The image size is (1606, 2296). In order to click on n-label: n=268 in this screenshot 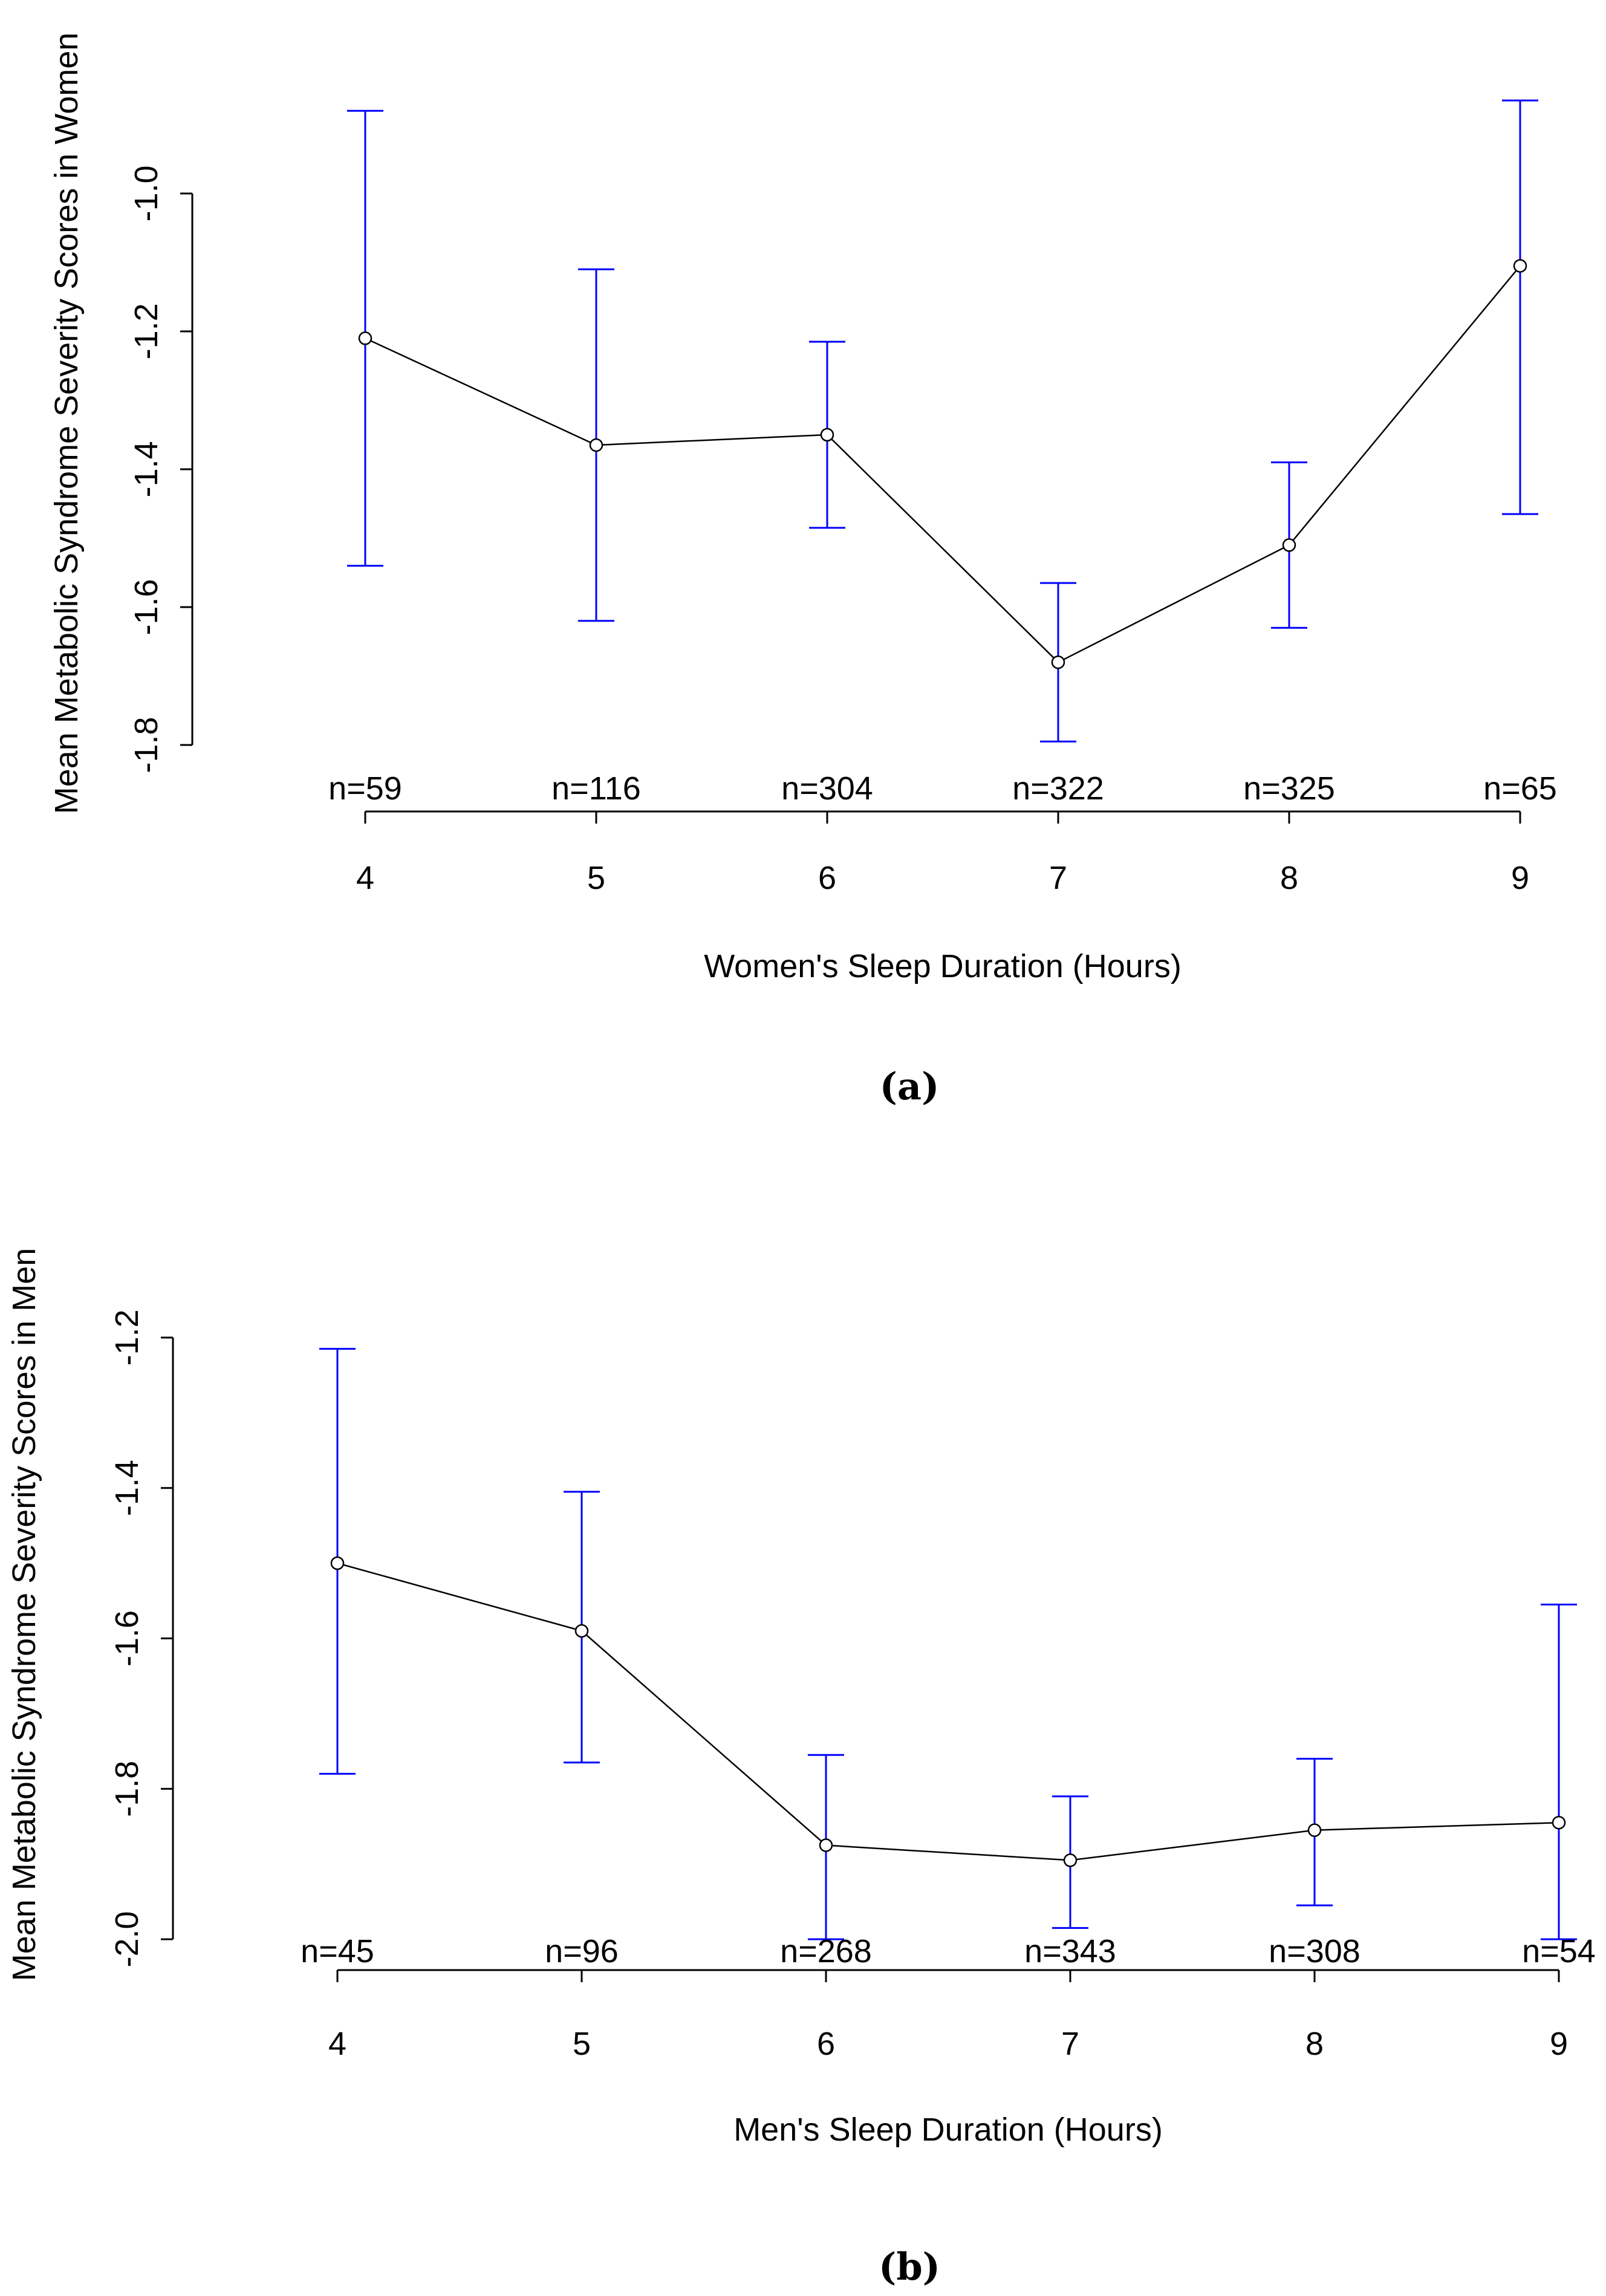, I will do `click(826, 1951)`.